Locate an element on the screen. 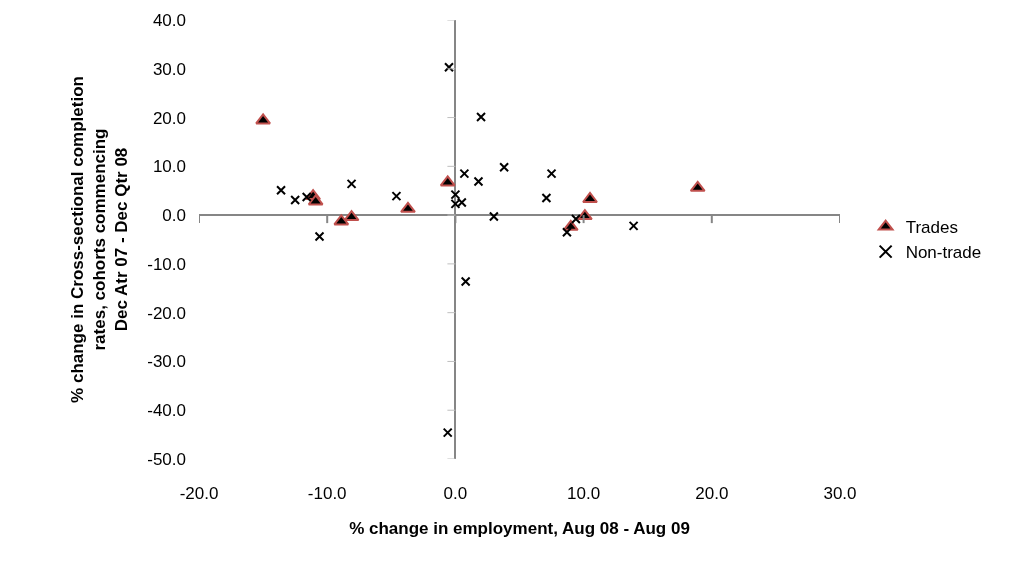 The image size is (1031, 569). x-tick-label: 30.0 is located at coordinates (840, 493).